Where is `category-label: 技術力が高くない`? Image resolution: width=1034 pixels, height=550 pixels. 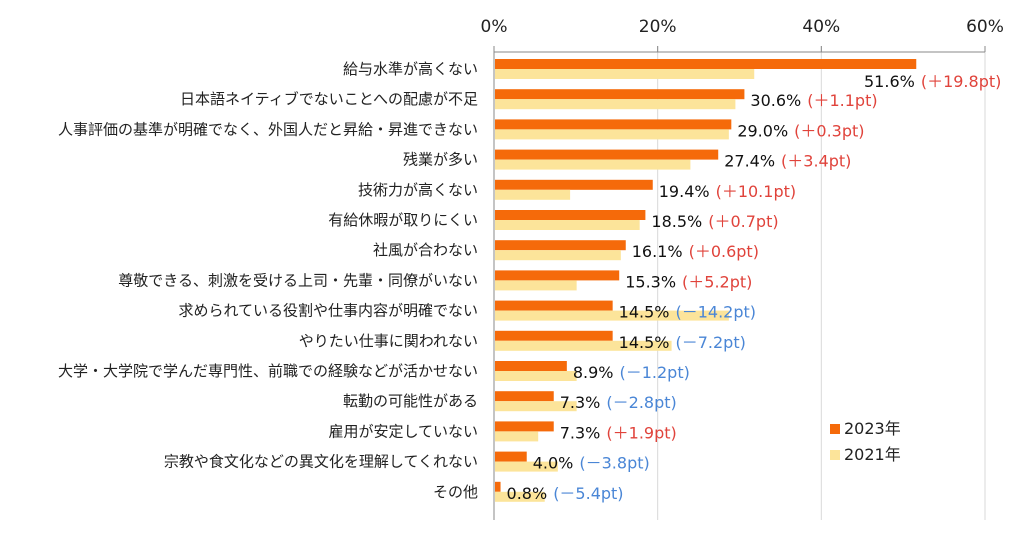
category-label: 技術力が高くない is located at coordinates (418, 190).